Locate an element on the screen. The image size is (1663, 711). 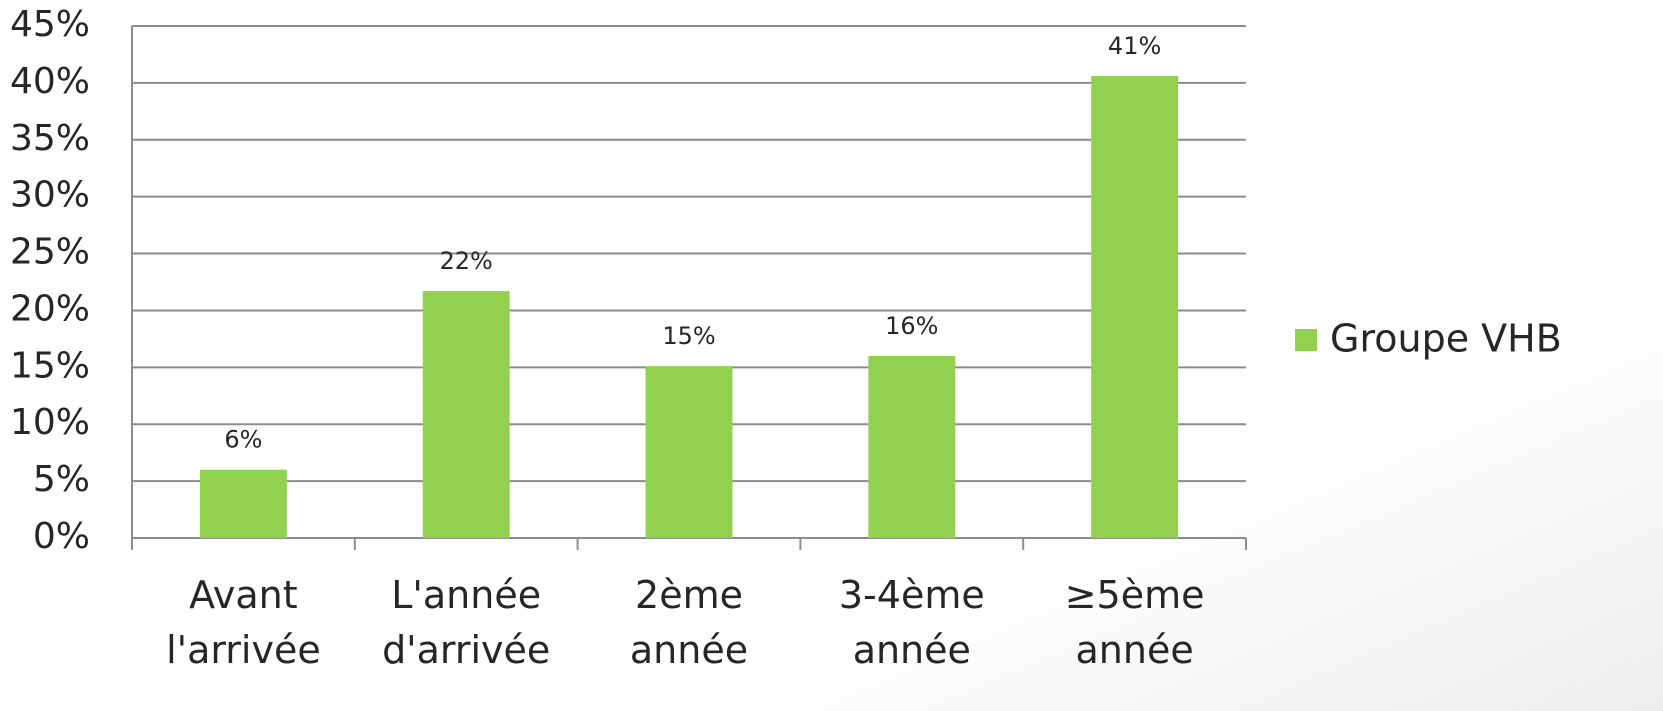
value-label: 16% is located at coordinates (911, 326).